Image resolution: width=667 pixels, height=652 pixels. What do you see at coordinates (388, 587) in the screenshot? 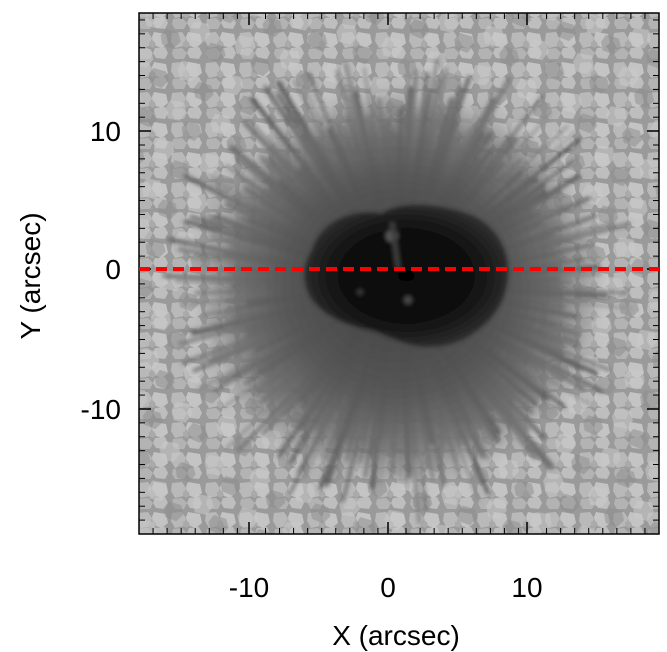
I see `x-tick-label: 0` at bounding box center [388, 587].